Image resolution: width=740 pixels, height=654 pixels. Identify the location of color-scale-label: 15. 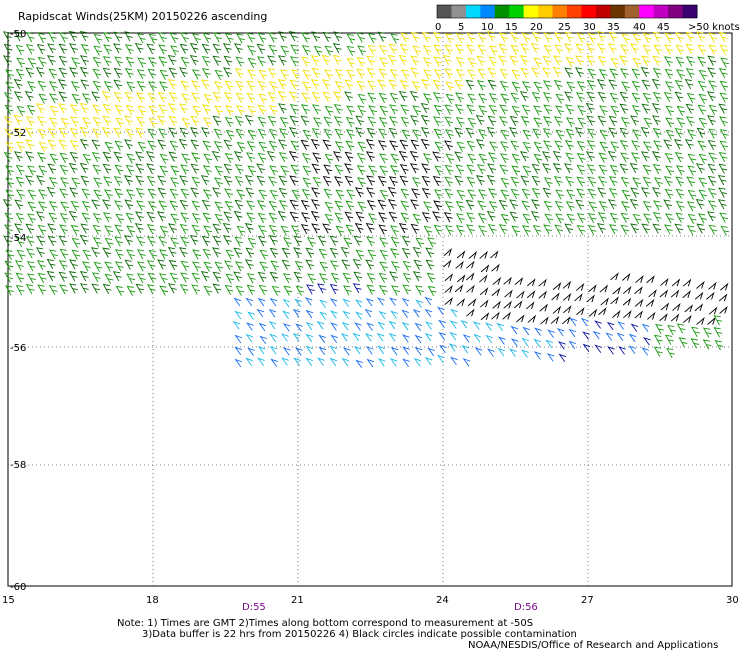
(511, 27).